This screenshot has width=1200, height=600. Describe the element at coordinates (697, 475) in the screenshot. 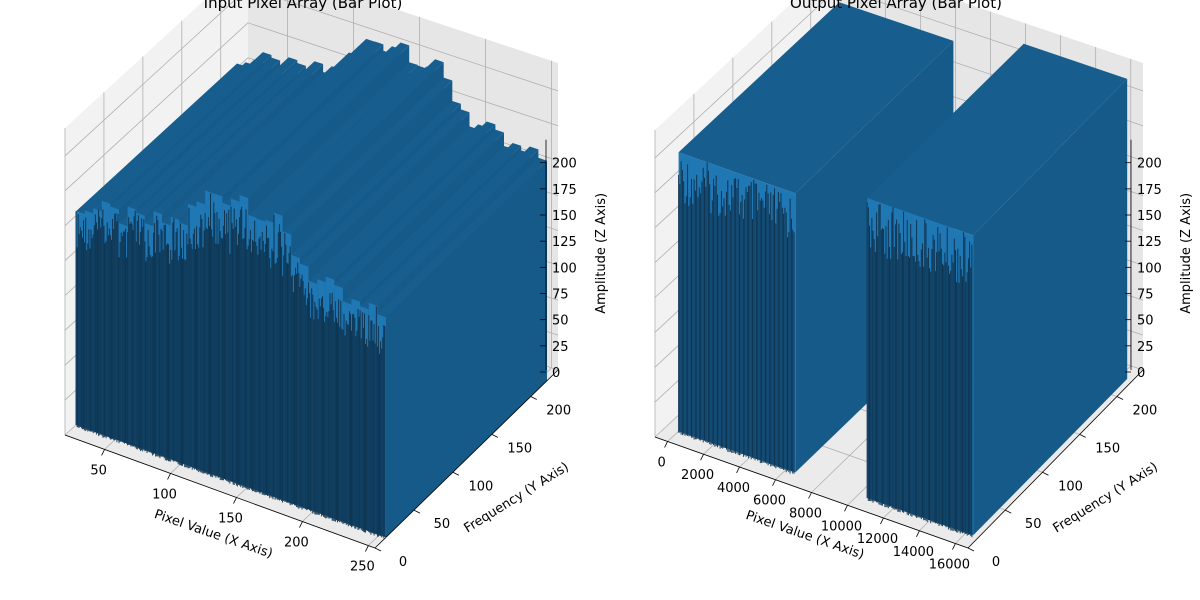

I see `x-tick-label: 2000` at that location.